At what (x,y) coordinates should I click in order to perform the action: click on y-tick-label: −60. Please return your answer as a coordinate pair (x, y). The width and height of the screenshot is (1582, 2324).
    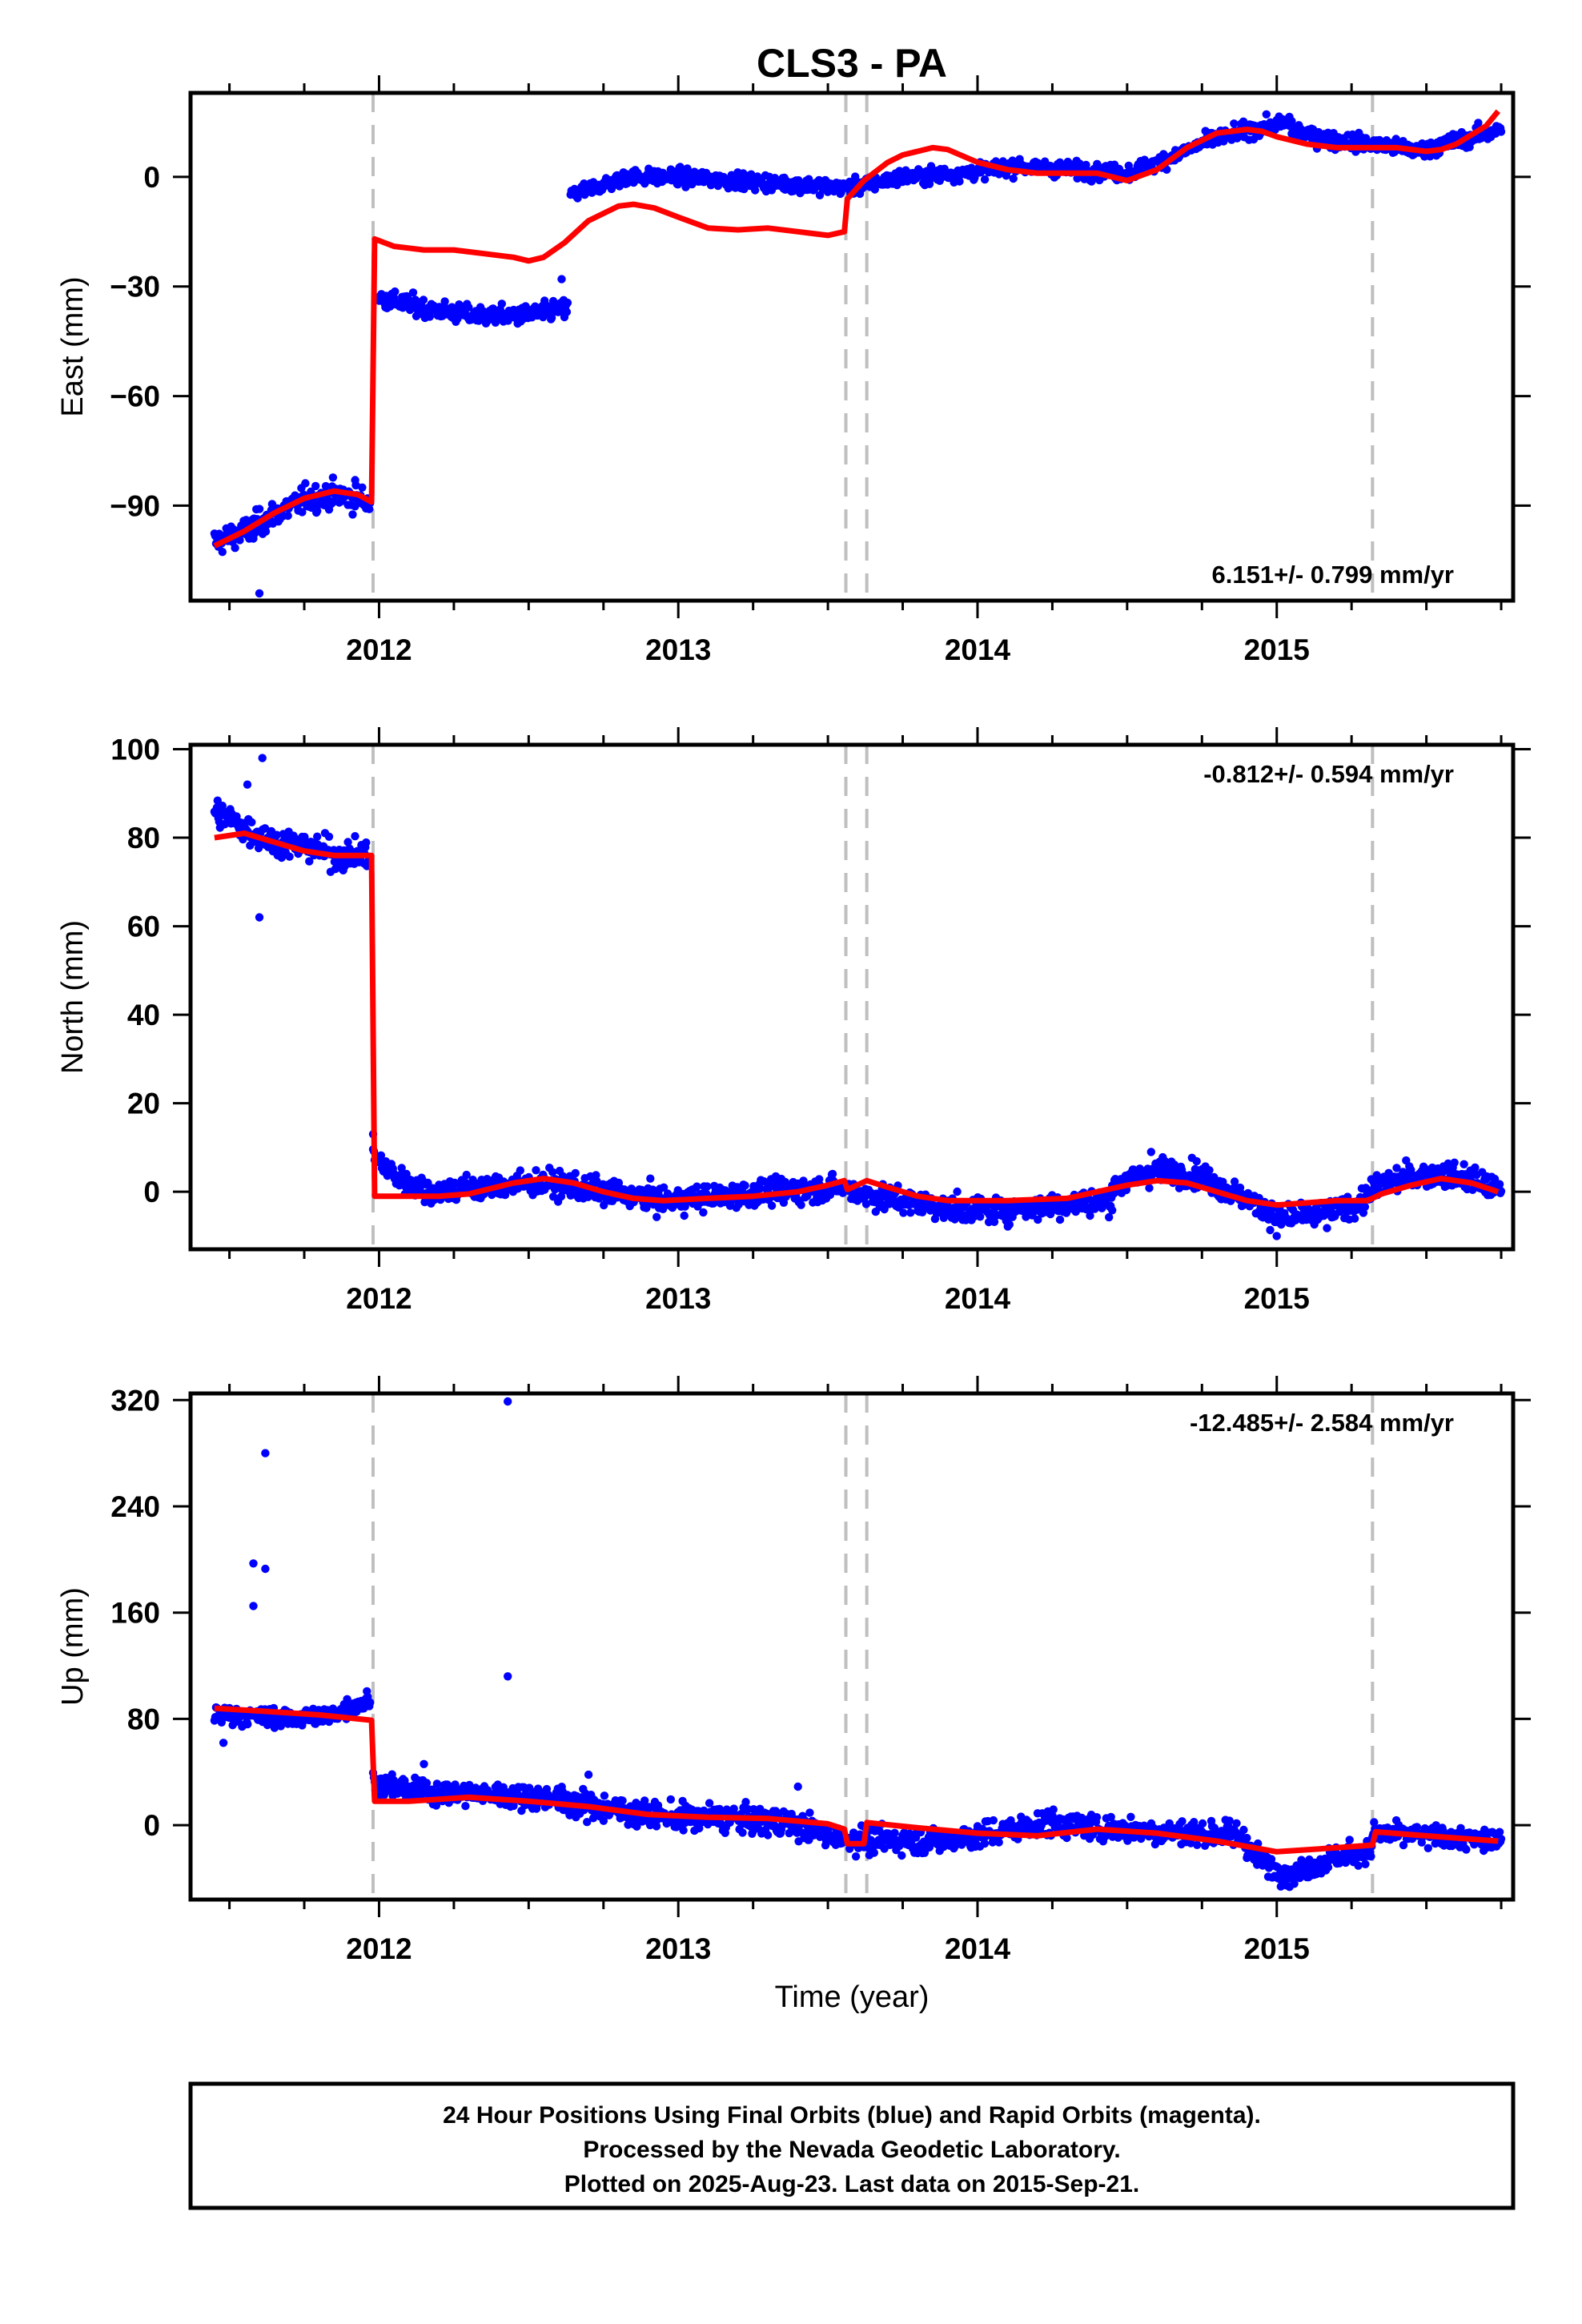
    Looking at the image, I should click on (135, 396).